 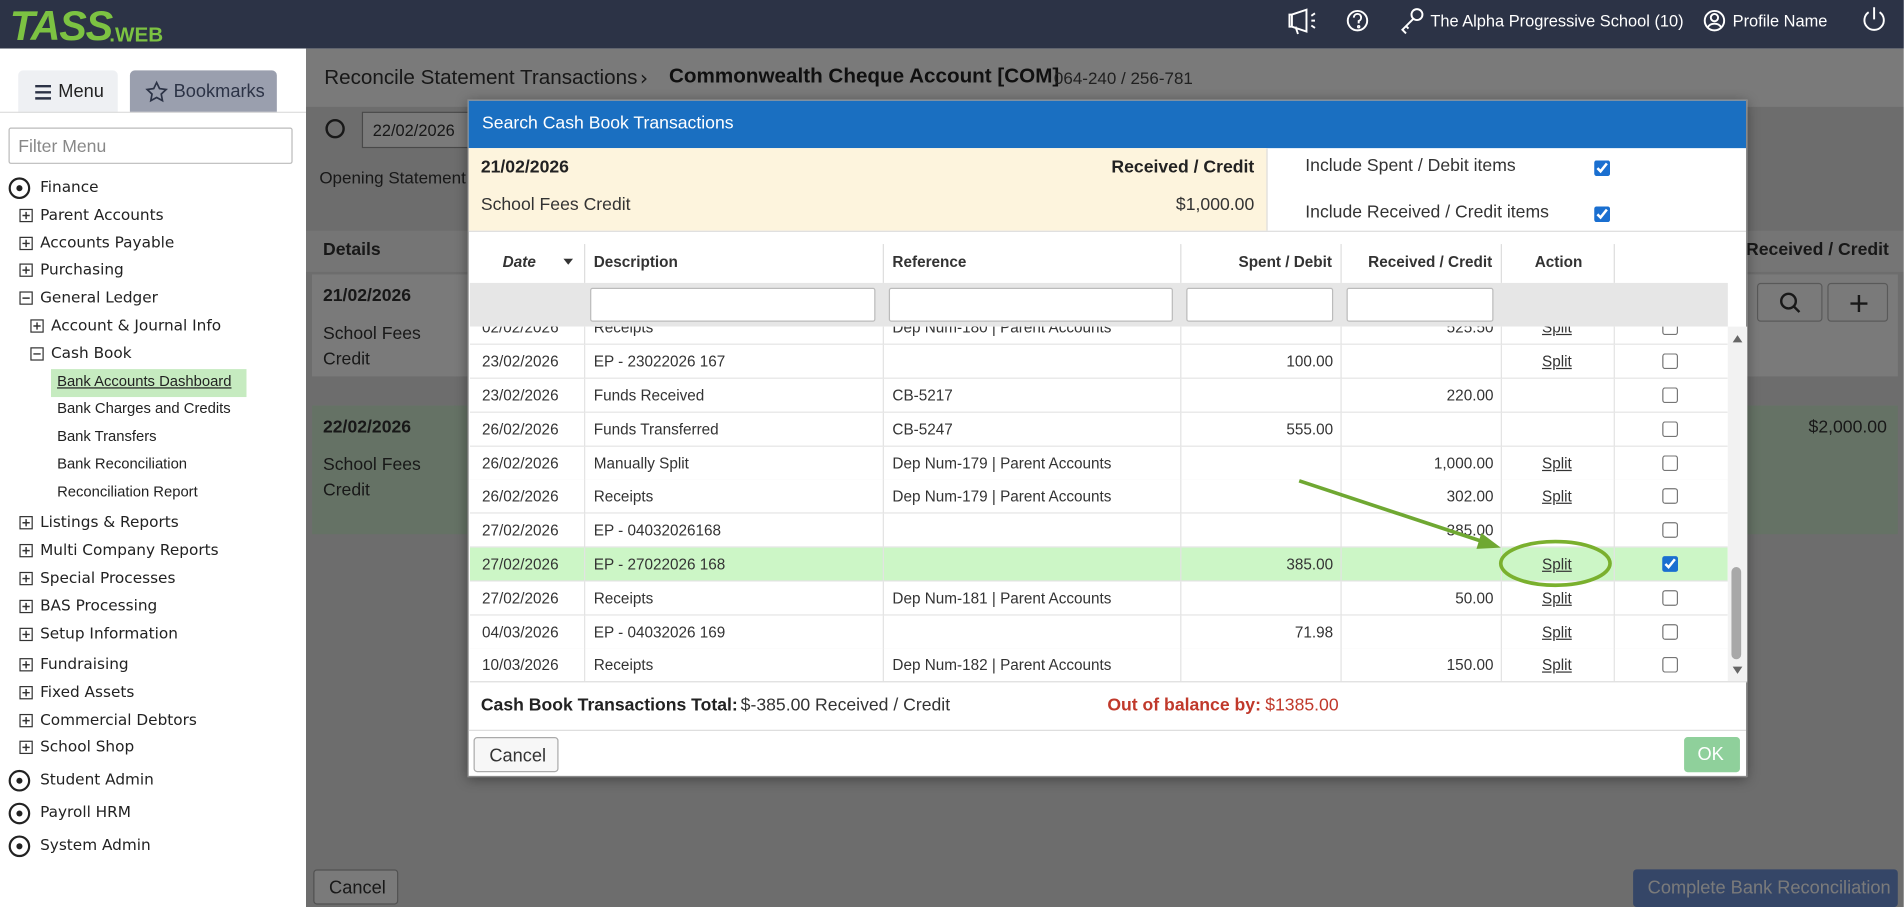 I want to click on profile-name: Profile Name, so click(x=1780, y=21).